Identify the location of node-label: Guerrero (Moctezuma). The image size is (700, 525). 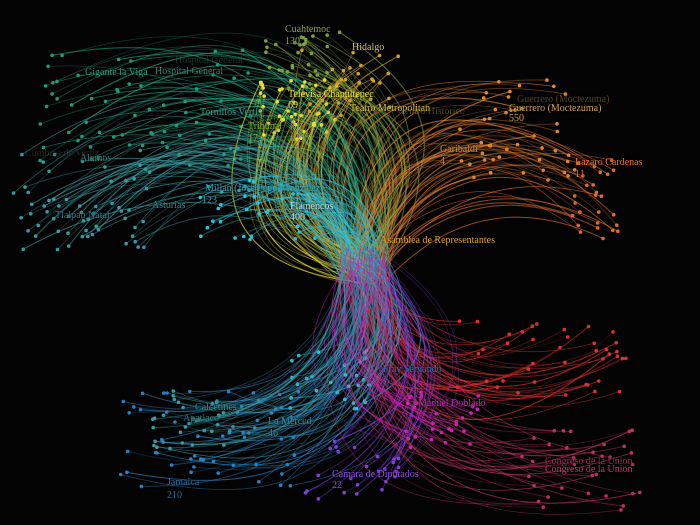
(555, 108).